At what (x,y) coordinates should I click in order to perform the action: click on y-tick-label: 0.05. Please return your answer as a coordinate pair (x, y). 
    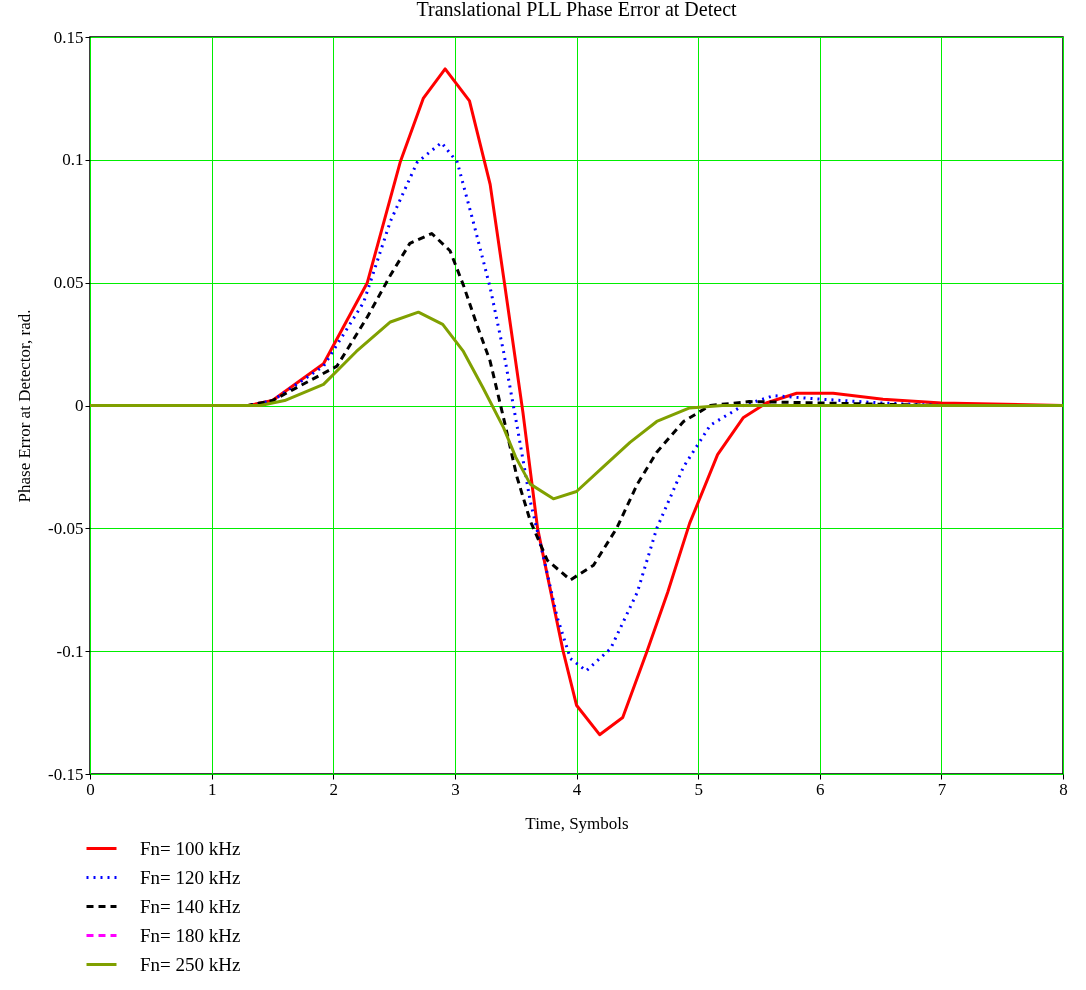
    Looking at the image, I should click on (68, 283).